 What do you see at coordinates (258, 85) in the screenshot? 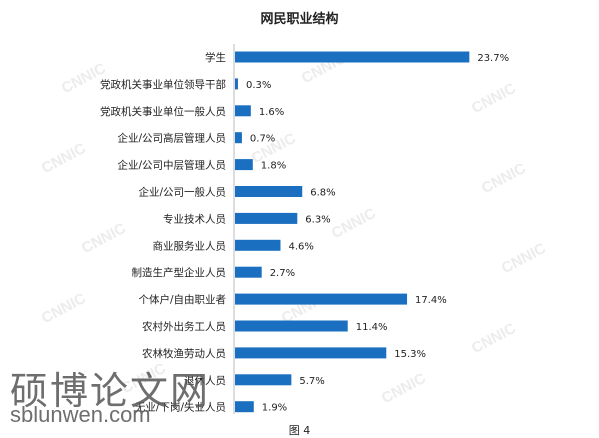
I see `value-label: 0.3%` at bounding box center [258, 85].